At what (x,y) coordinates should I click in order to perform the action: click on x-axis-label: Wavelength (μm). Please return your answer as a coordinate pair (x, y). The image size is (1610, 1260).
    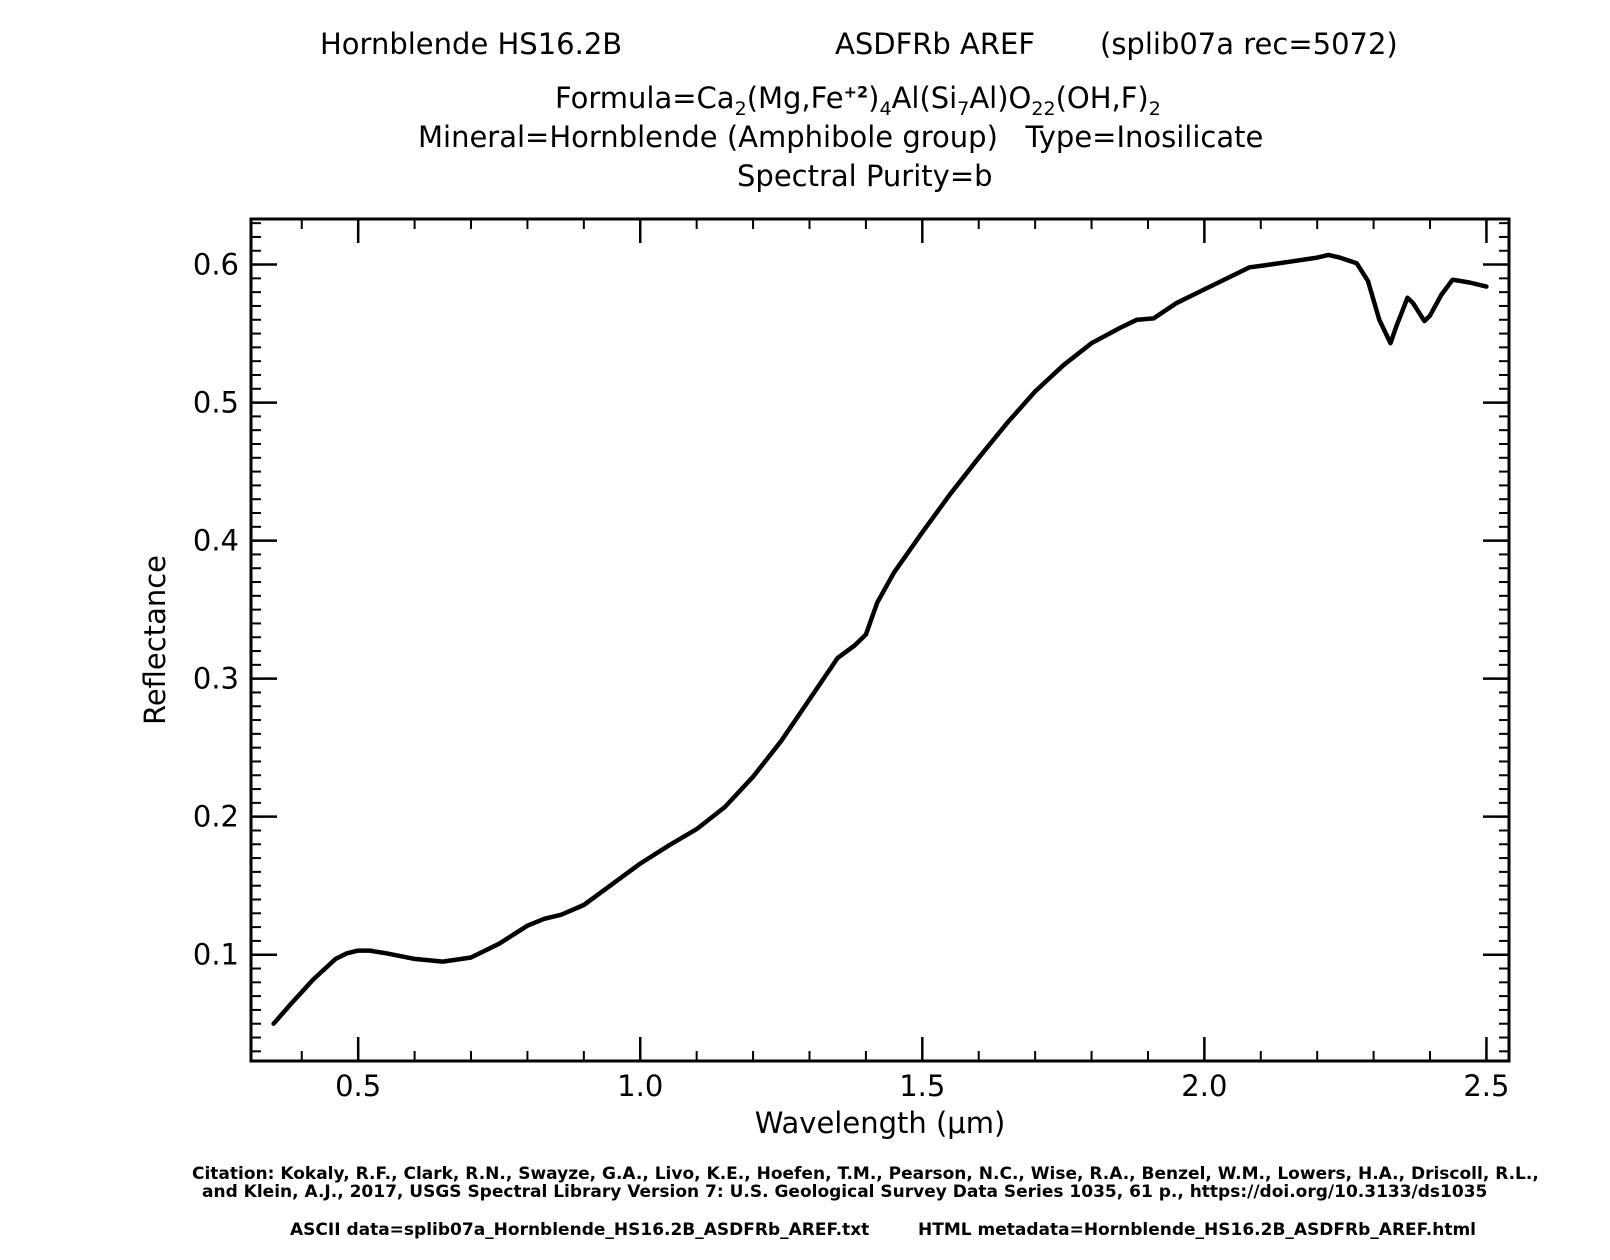
    Looking at the image, I should click on (880, 1123).